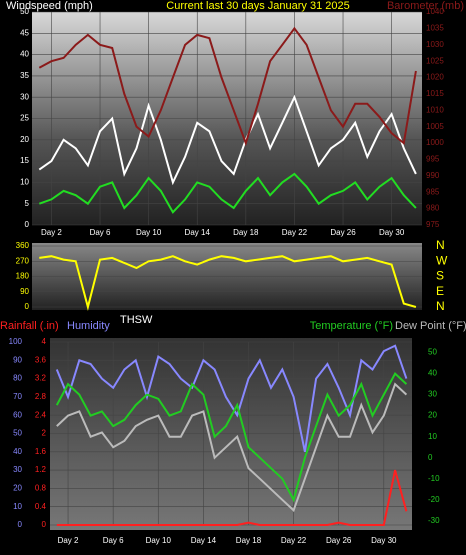  What do you see at coordinates (17, 378) in the screenshot?
I see `y-tick-label: 80` at bounding box center [17, 378].